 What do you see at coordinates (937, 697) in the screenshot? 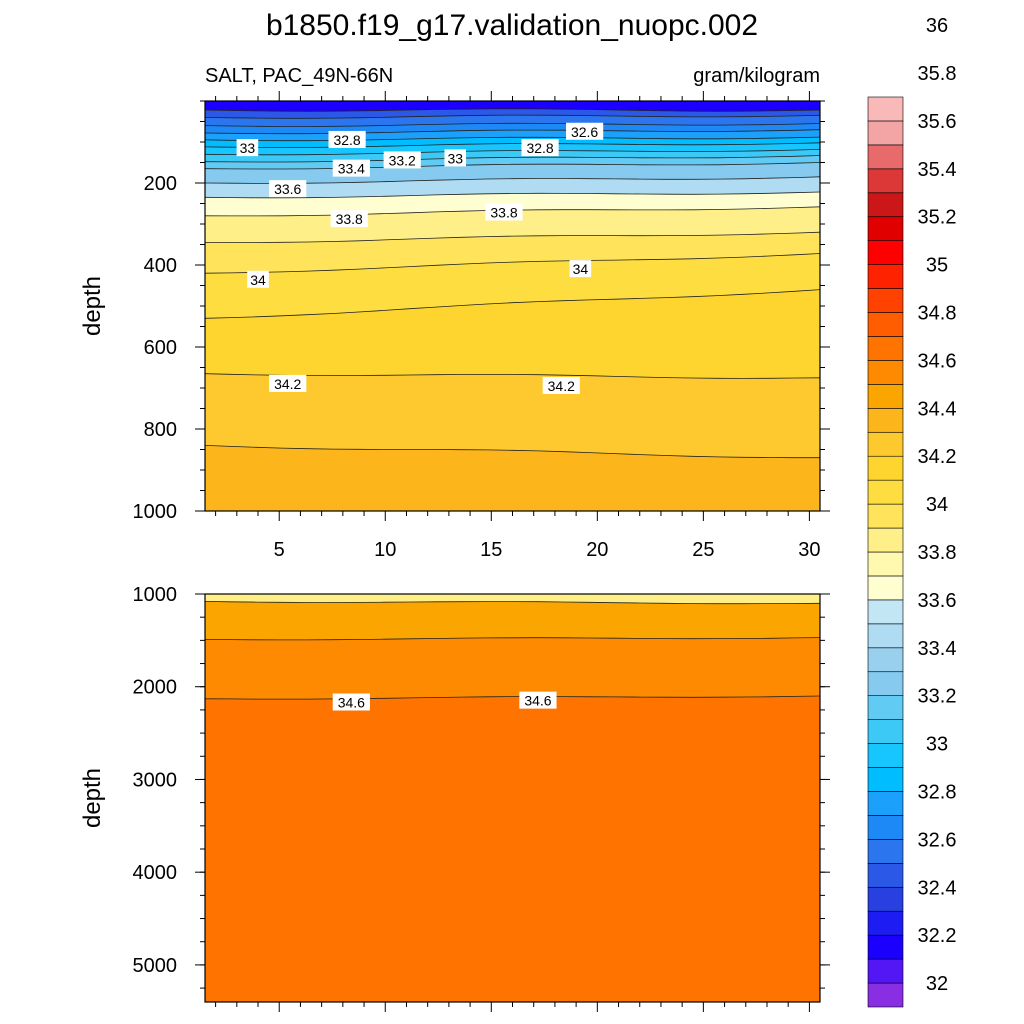
I see `colorbar-label: 33.2` at bounding box center [937, 697].